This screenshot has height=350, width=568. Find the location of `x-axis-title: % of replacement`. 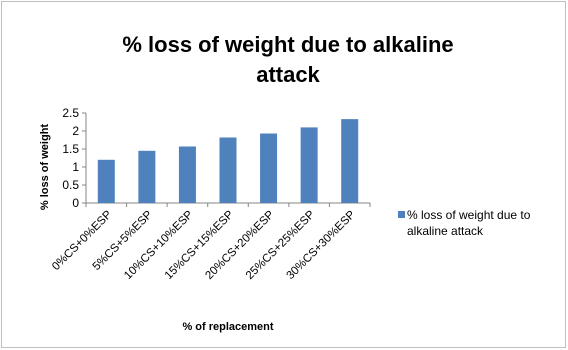

x-axis-title: % of replacement is located at coordinates (227, 327).